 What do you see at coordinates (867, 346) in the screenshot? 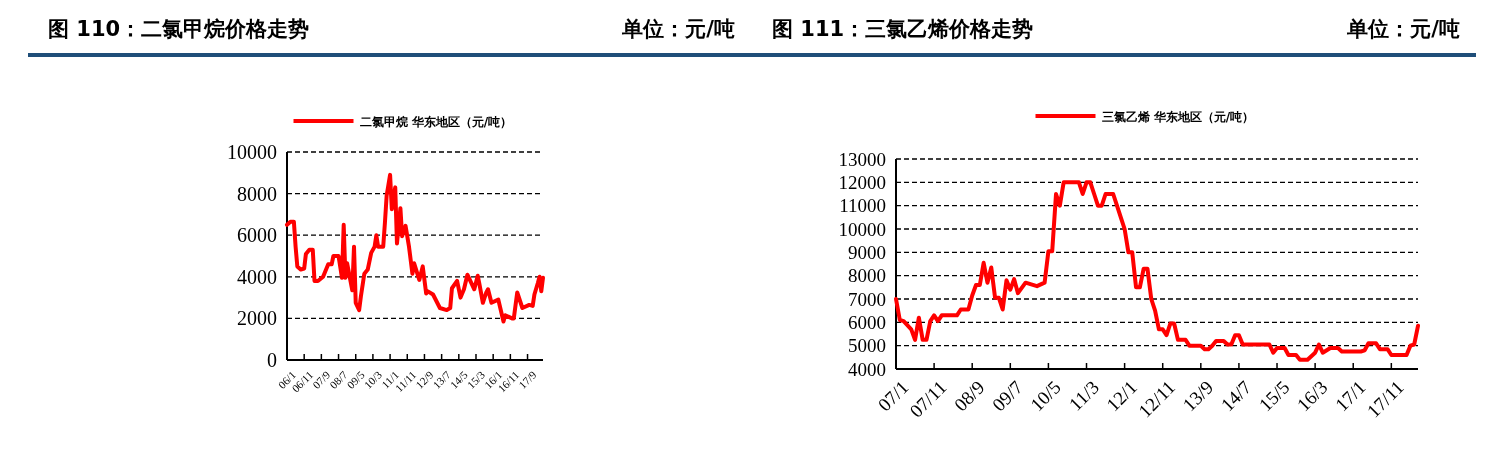
I see `y-tick-label: 5000` at bounding box center [867, 346].